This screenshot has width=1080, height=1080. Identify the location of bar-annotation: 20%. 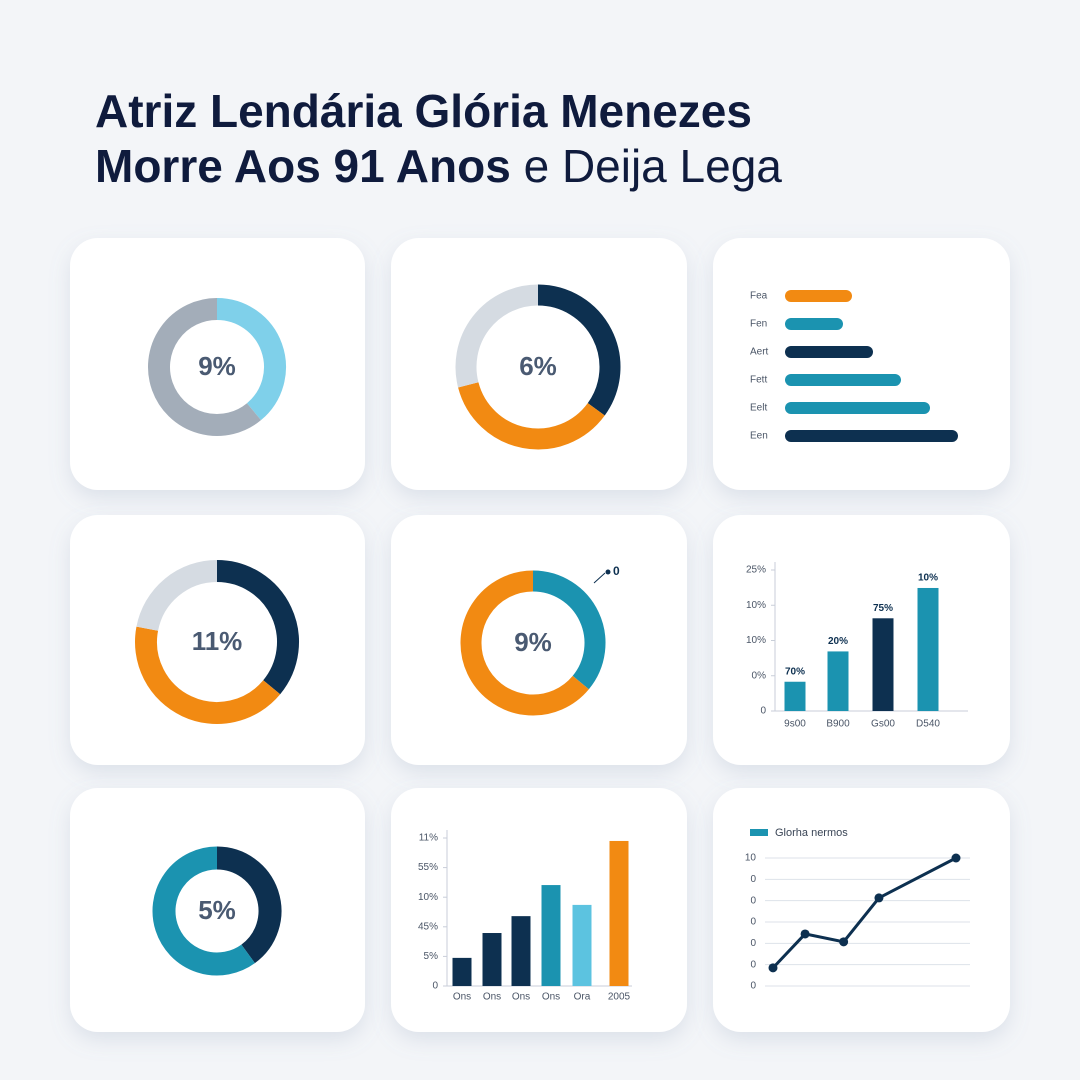
(838, 641).